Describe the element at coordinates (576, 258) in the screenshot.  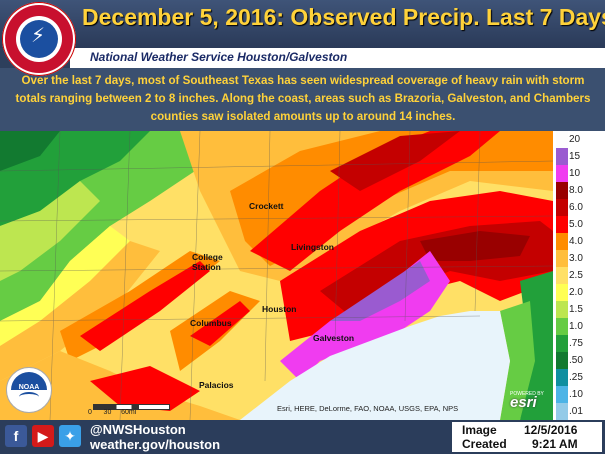
I see `legend-label: 3.0` at that location.